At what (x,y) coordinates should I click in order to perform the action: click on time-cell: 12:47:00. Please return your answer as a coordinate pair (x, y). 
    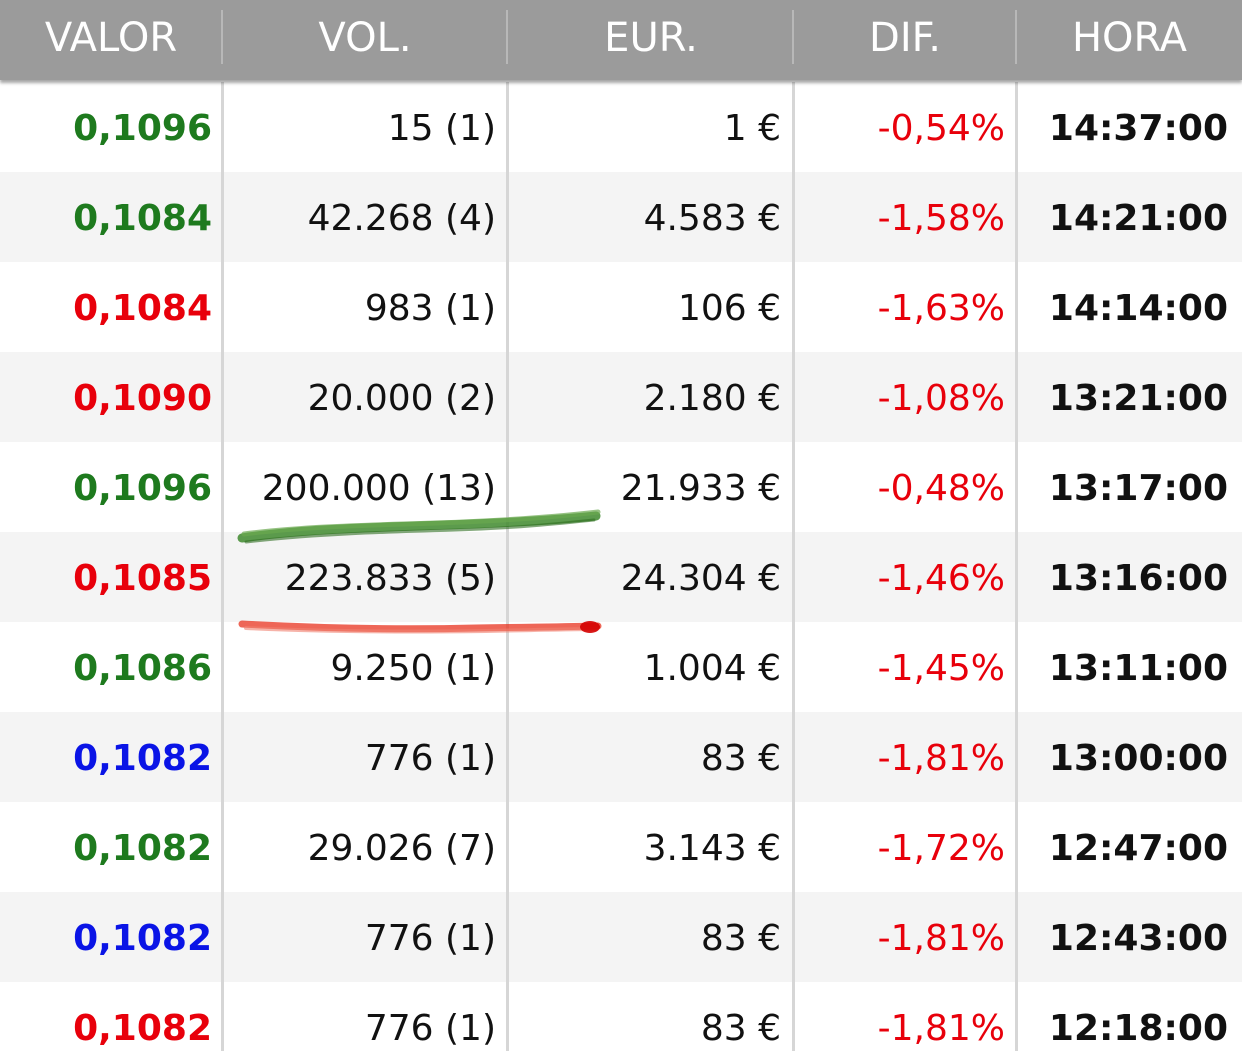
    Looking at the image, I should click on (1138, 848).